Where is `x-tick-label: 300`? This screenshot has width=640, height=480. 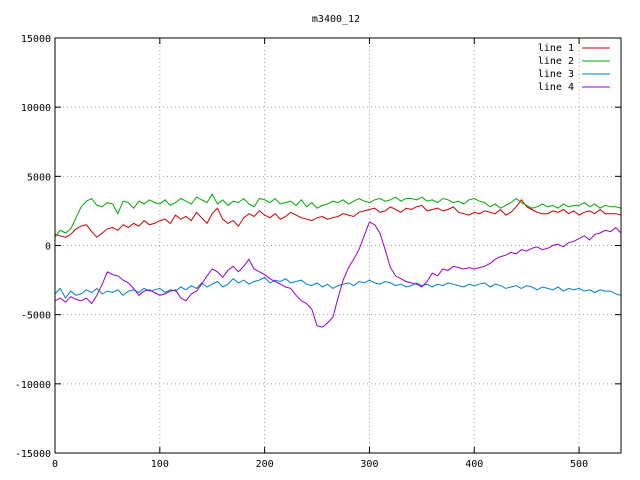
x-tick-label: 300 is located at coordinates (369, 464).